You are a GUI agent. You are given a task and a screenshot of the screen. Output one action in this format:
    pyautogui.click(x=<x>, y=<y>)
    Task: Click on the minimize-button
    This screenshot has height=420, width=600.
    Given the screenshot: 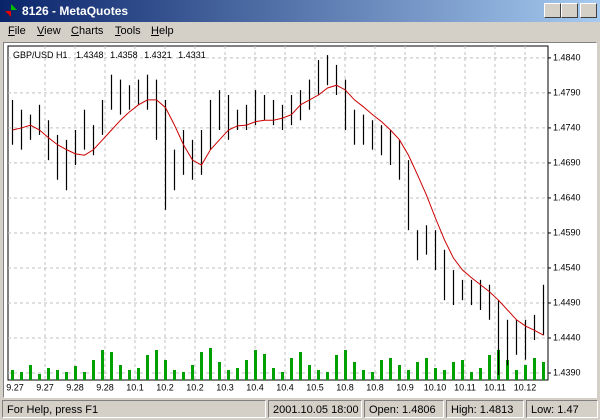 What is the action you would take?
    pyautogui.click(x=552, y=10)
    